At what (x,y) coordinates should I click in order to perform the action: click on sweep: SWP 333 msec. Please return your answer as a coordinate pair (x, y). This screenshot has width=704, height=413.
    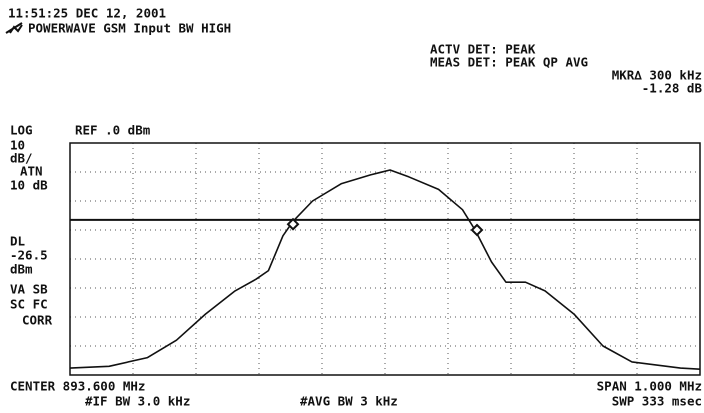
    Looking at the image, I should click on (657, 401).